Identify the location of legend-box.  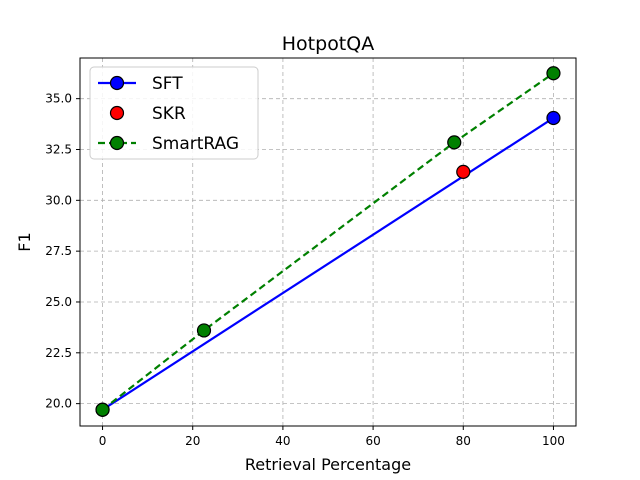
(174, 113).